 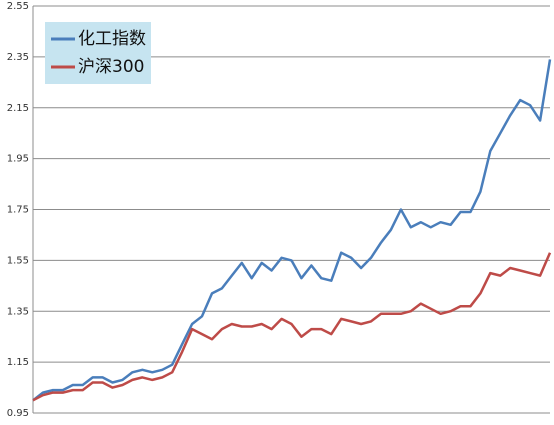 I want to click on y-tick-label: 2.15, so click(x=18, y=108).